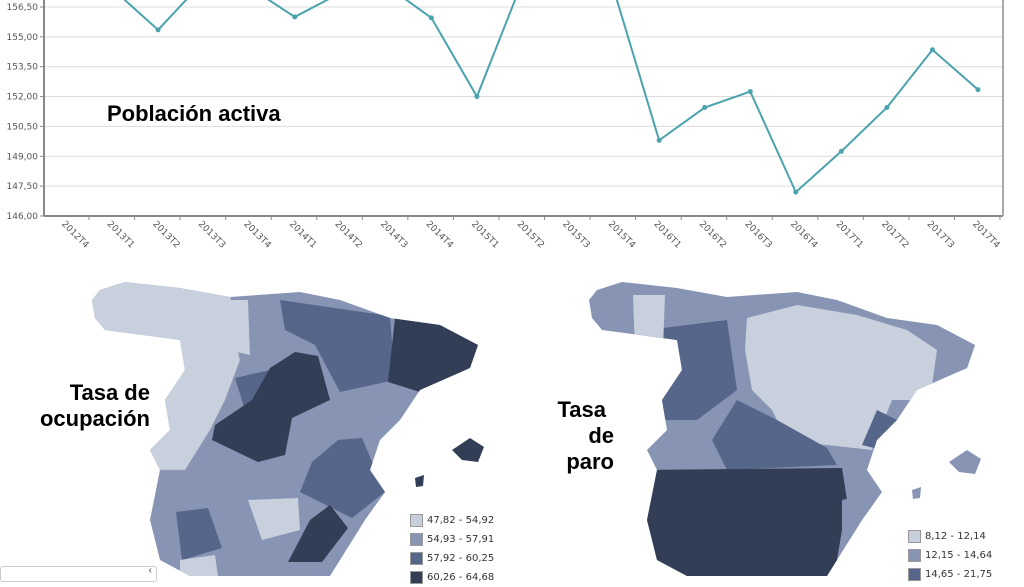  What do you see at coordinates (849, 234) in the screenshot?
I see `x-tick-label: 2017T1` at bounding box center [849, 234].